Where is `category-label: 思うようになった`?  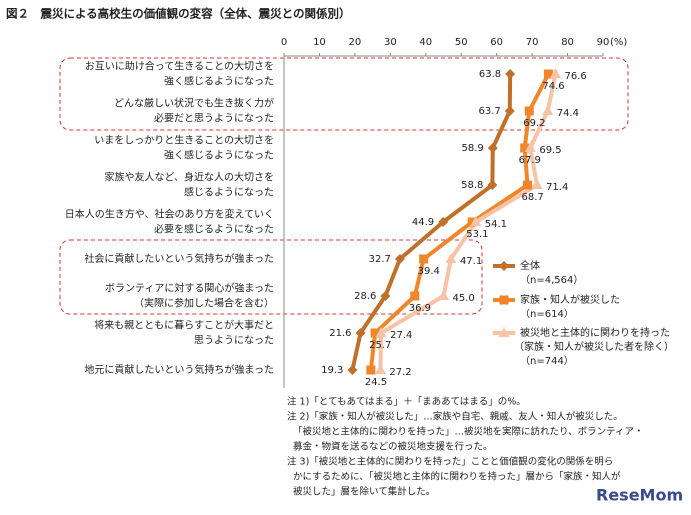 category-label: 思うようになった is located at coordinates (234, 341).